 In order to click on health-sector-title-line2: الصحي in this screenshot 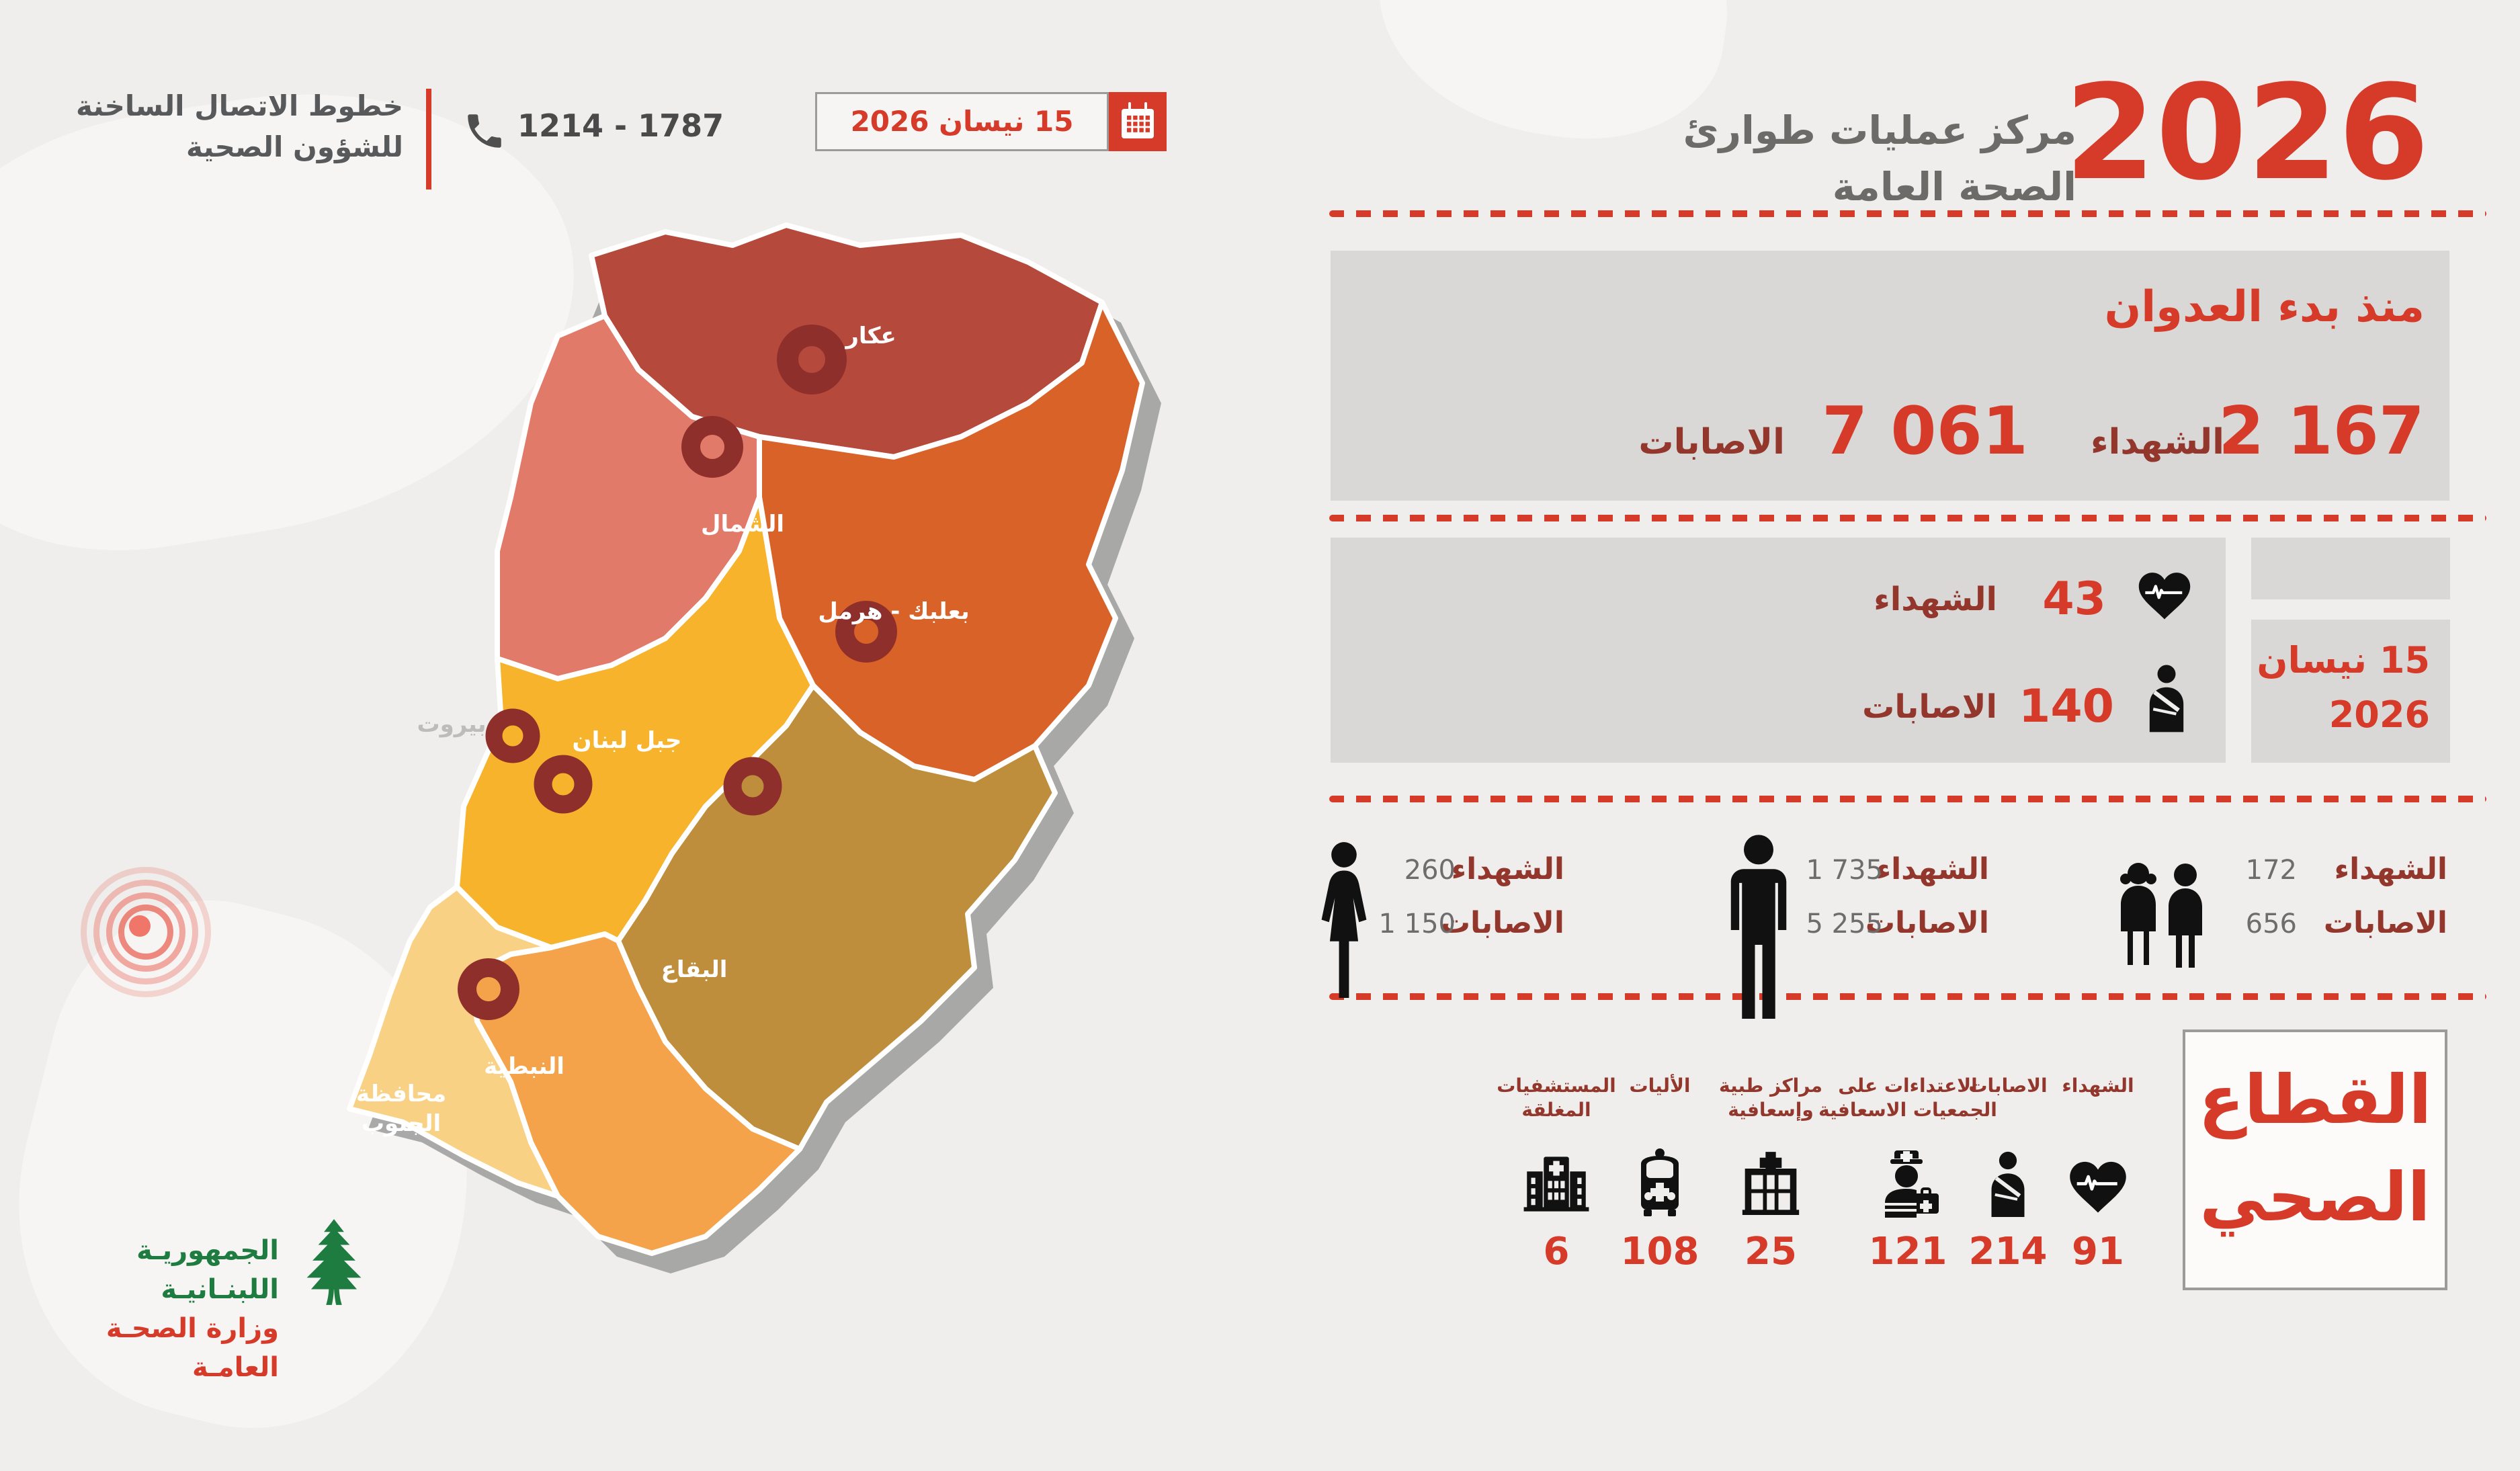, I will do `click(2315, 1197)`.